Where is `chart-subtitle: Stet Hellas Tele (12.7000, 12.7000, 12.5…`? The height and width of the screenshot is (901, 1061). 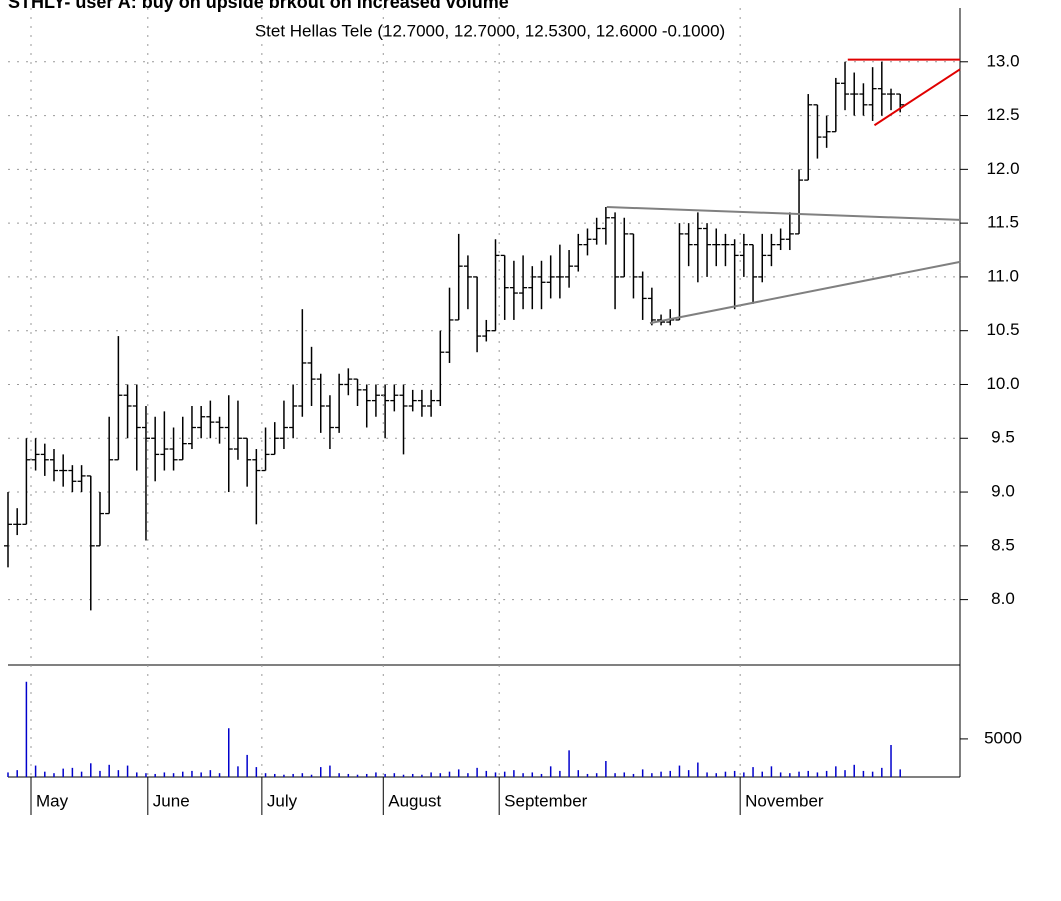
chart-subtitle: Stet Hellas Tele (12.7000, 12.7000, 12.5… is located at coordinates (490, 30).